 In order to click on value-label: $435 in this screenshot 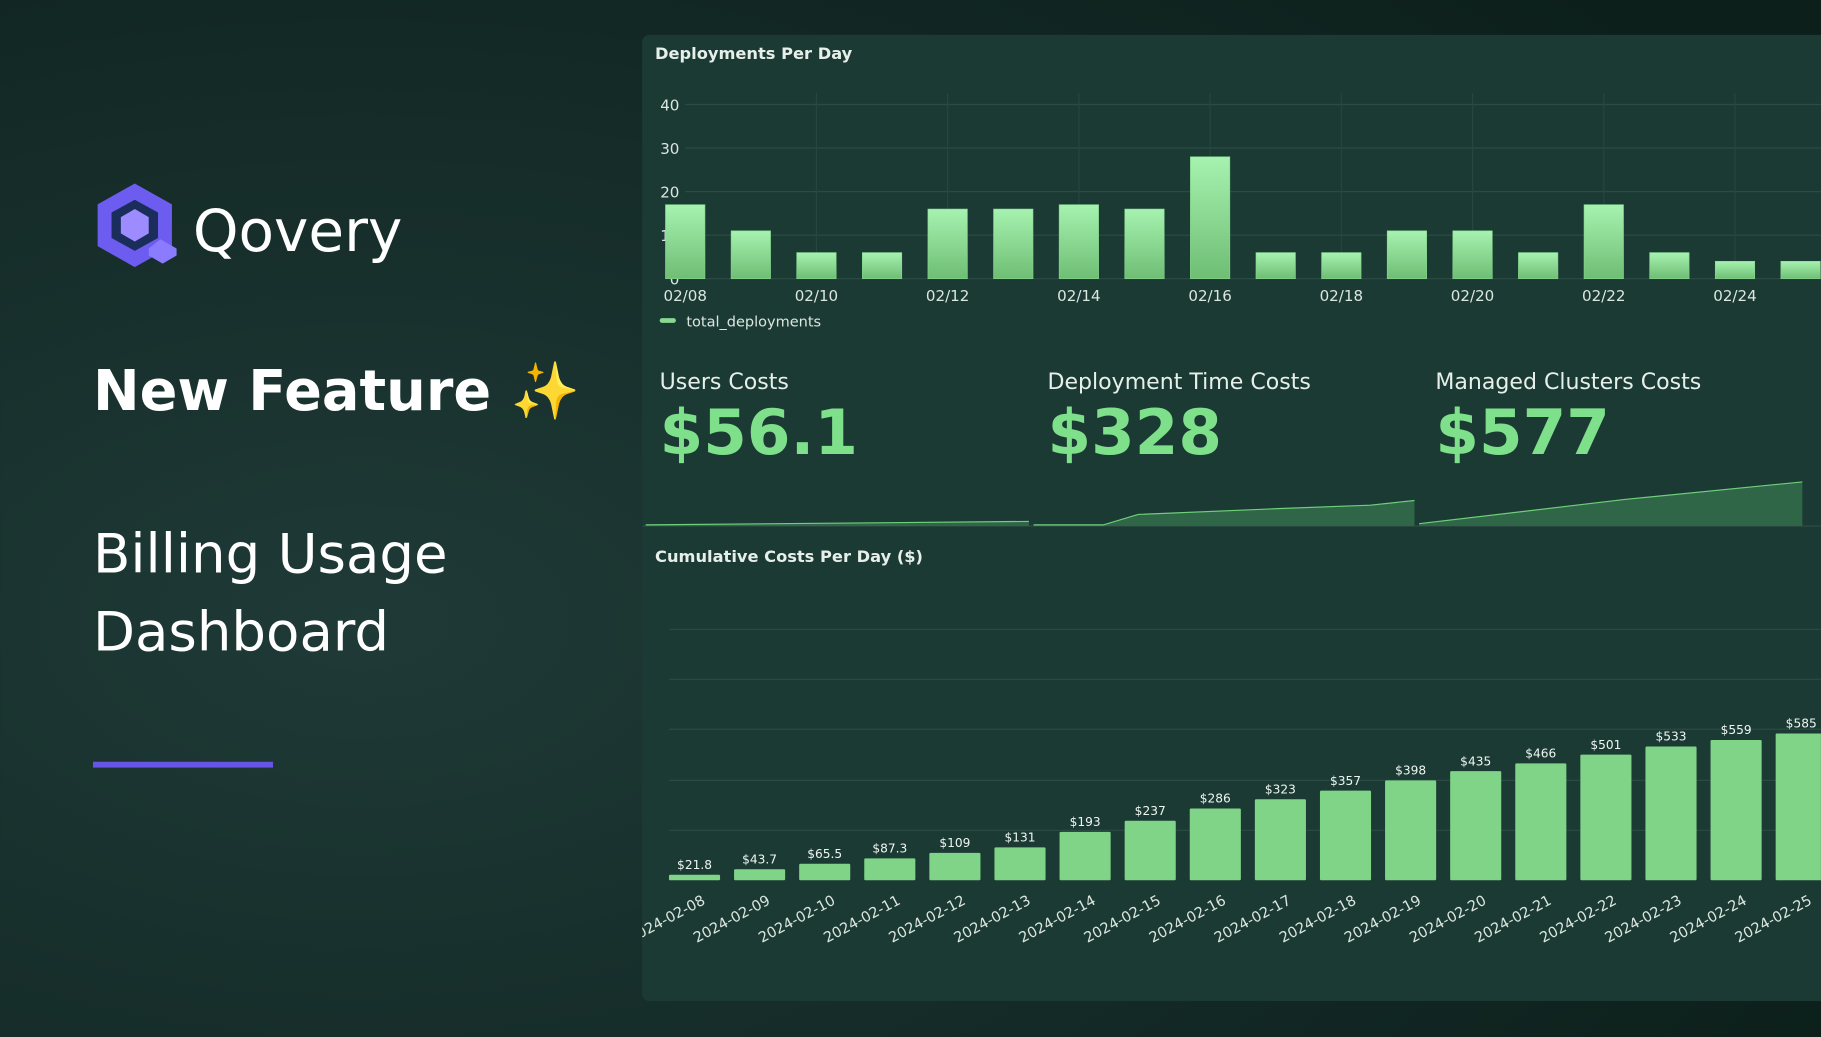, I will do `click(1475, 761)`.